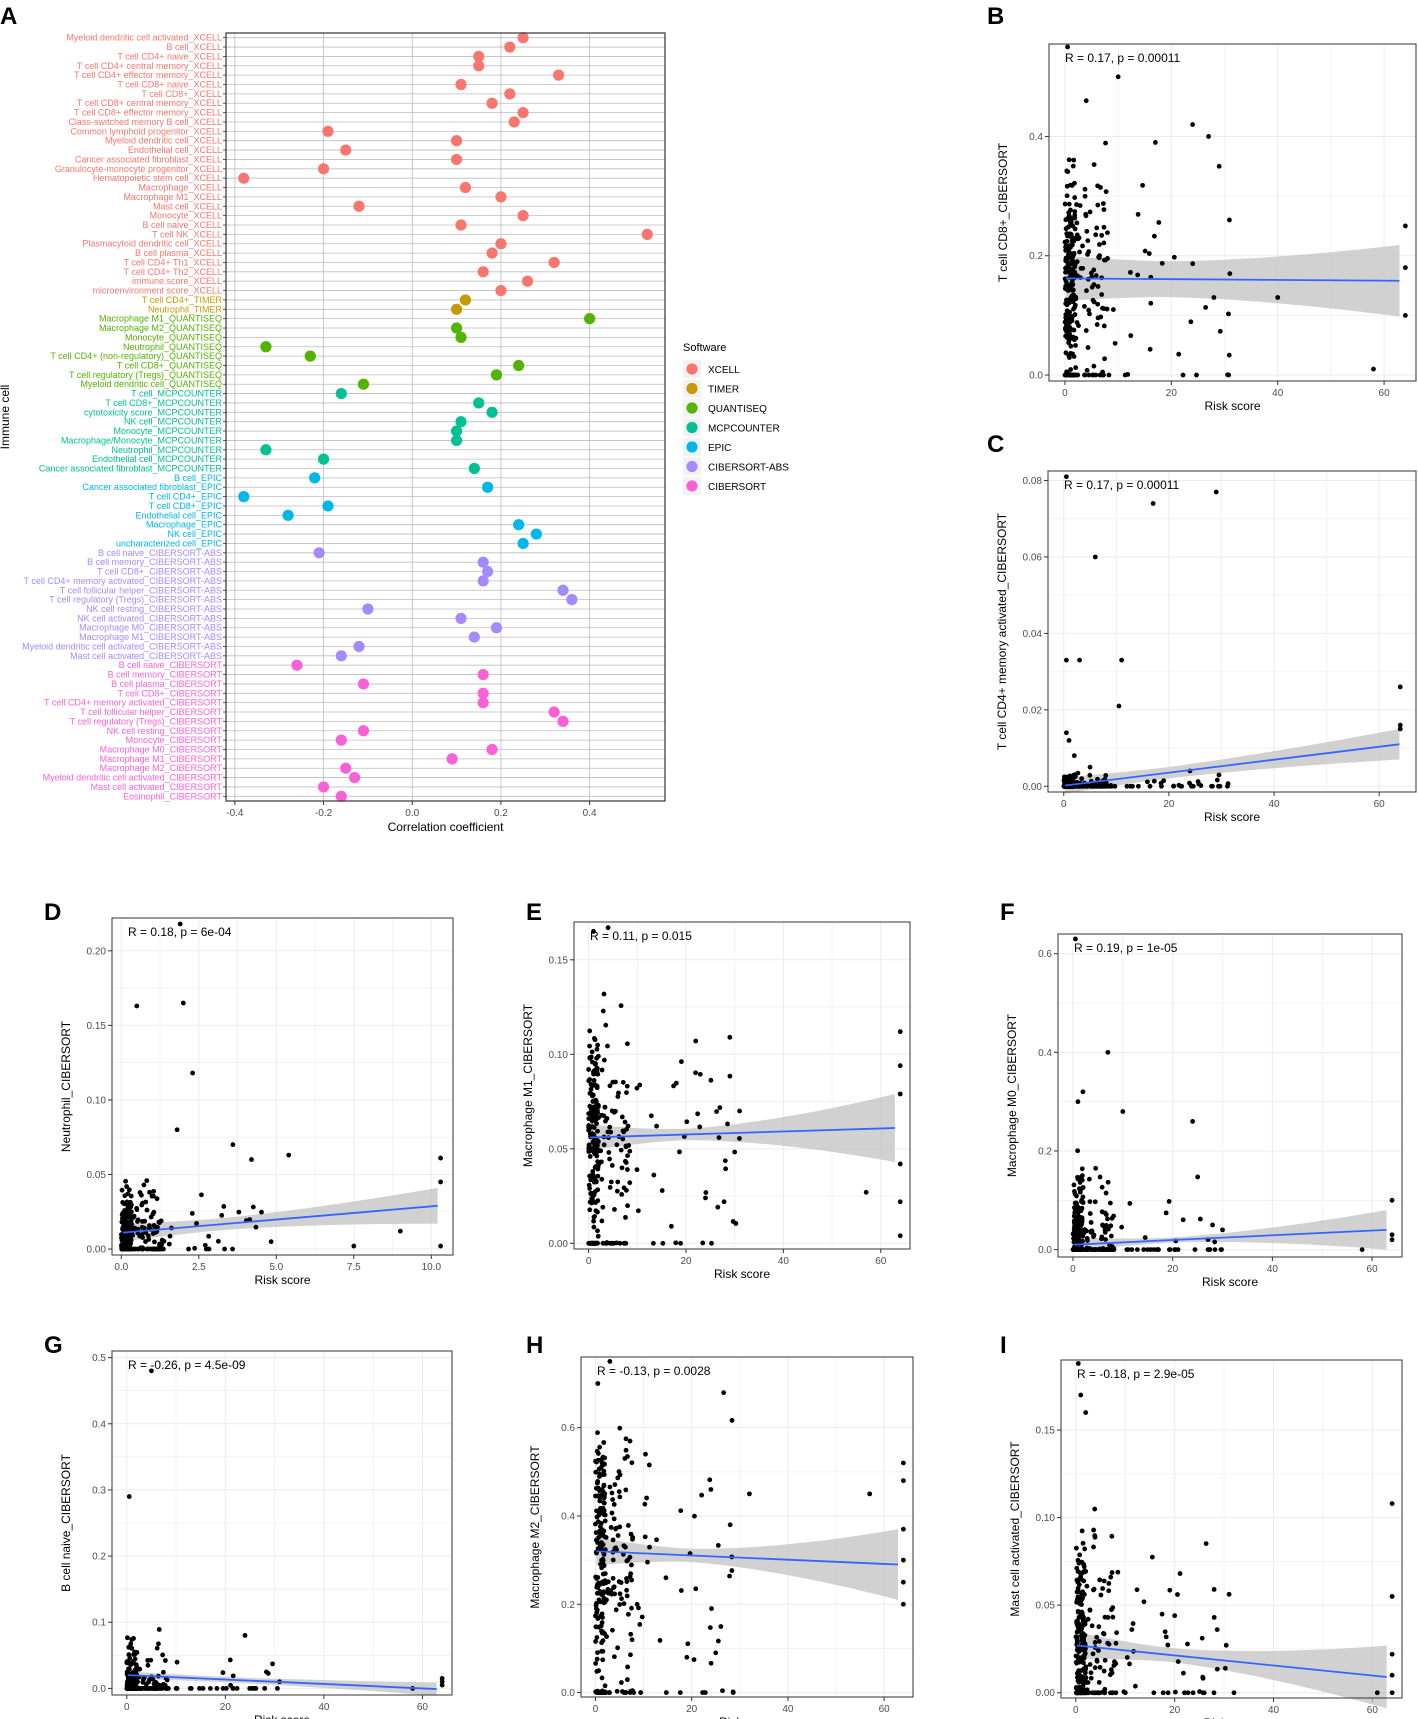 Image resolution: width=1418 pixels, height=1719 pixels. Describe the element at coordinates (559, 1149) in the screenshot. I see `y-tick-label: 0.05` at that location.